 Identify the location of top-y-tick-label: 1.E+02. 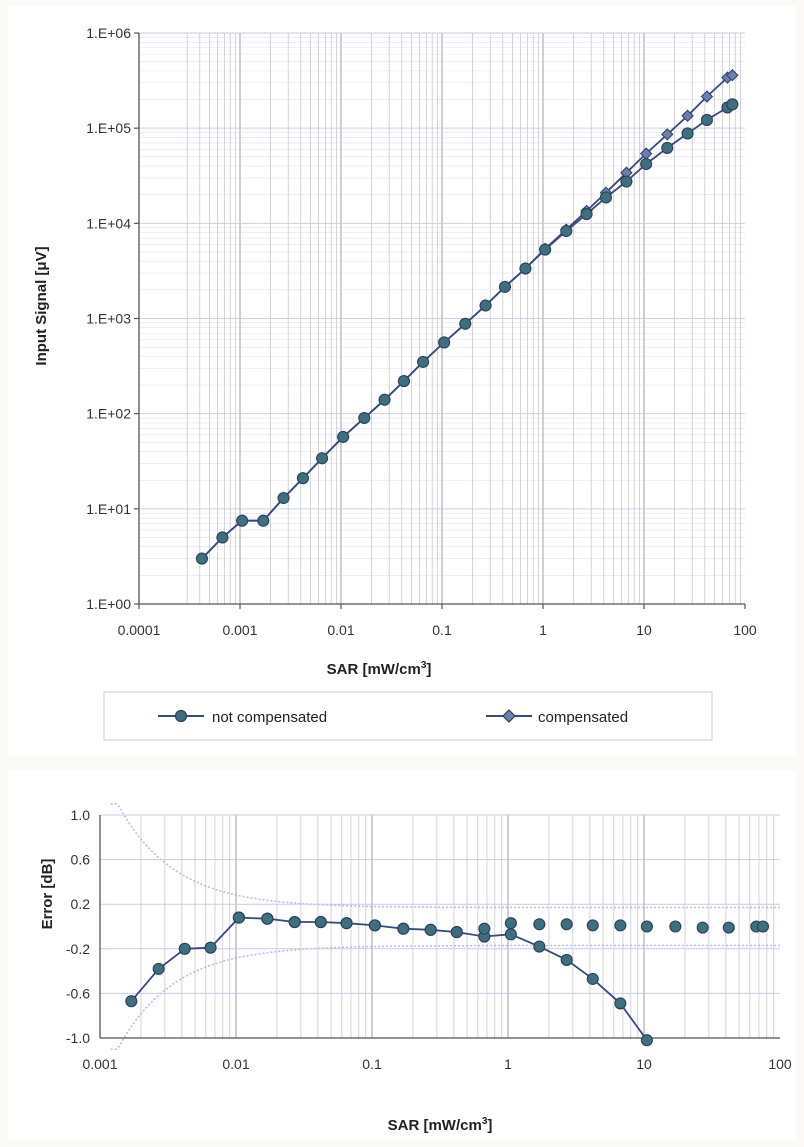
(108, 414).